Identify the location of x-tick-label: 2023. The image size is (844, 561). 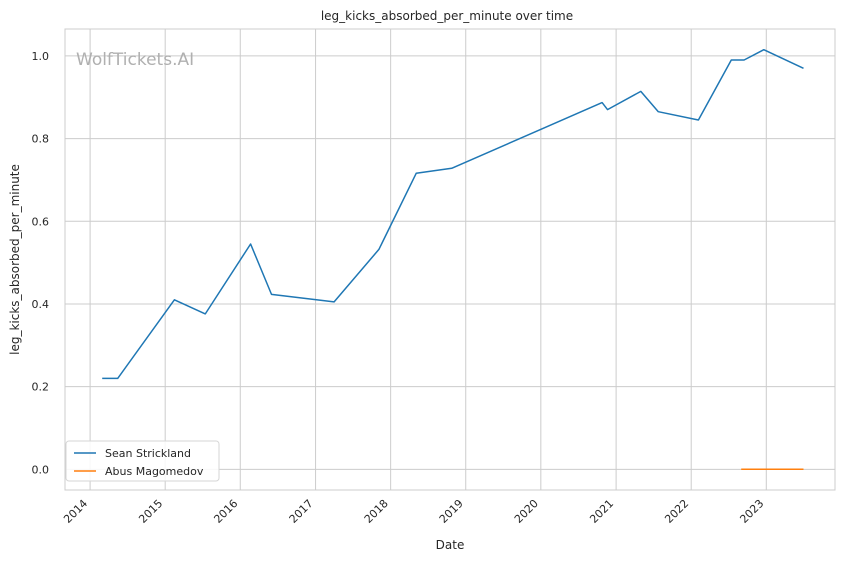
(751, 511).